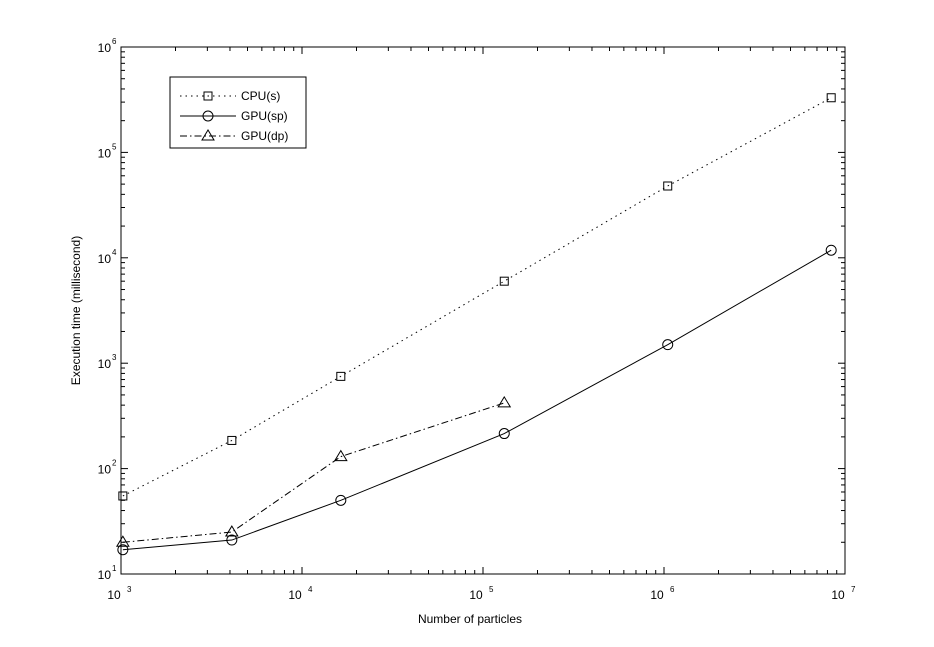 The height and width of the screenshot is (647, 934). I want to click on y-tick-exponent: 3, so click(114, 357).